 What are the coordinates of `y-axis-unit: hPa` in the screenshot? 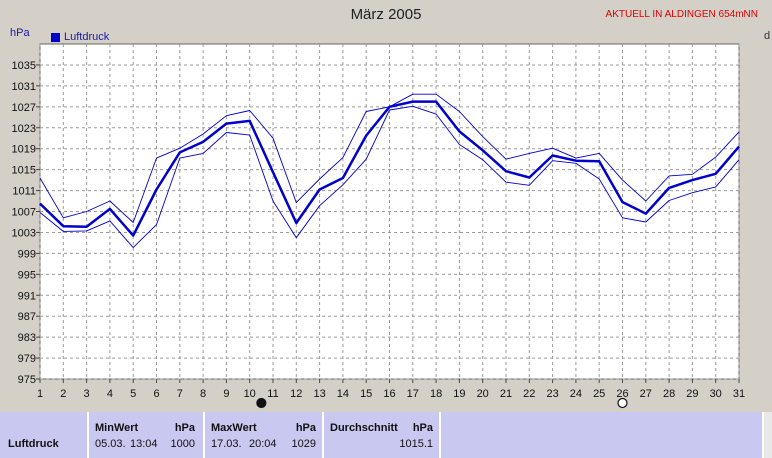 It's located at (20, 33).